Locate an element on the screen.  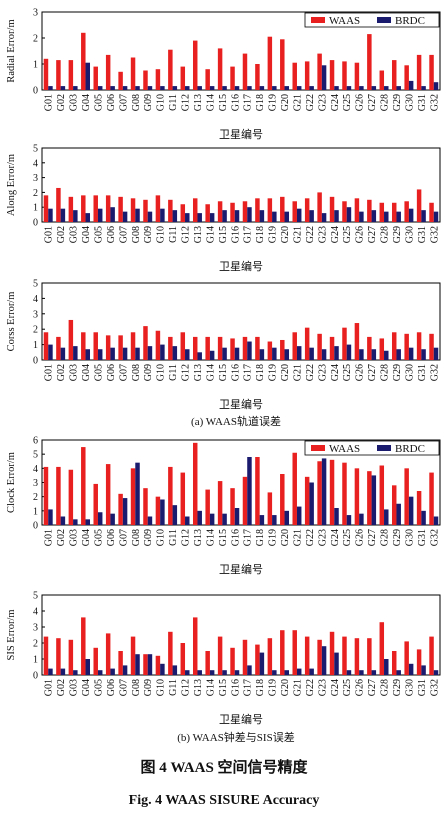
caption: (a) WAAS轨道误差 is located at coordinates (236, 421).